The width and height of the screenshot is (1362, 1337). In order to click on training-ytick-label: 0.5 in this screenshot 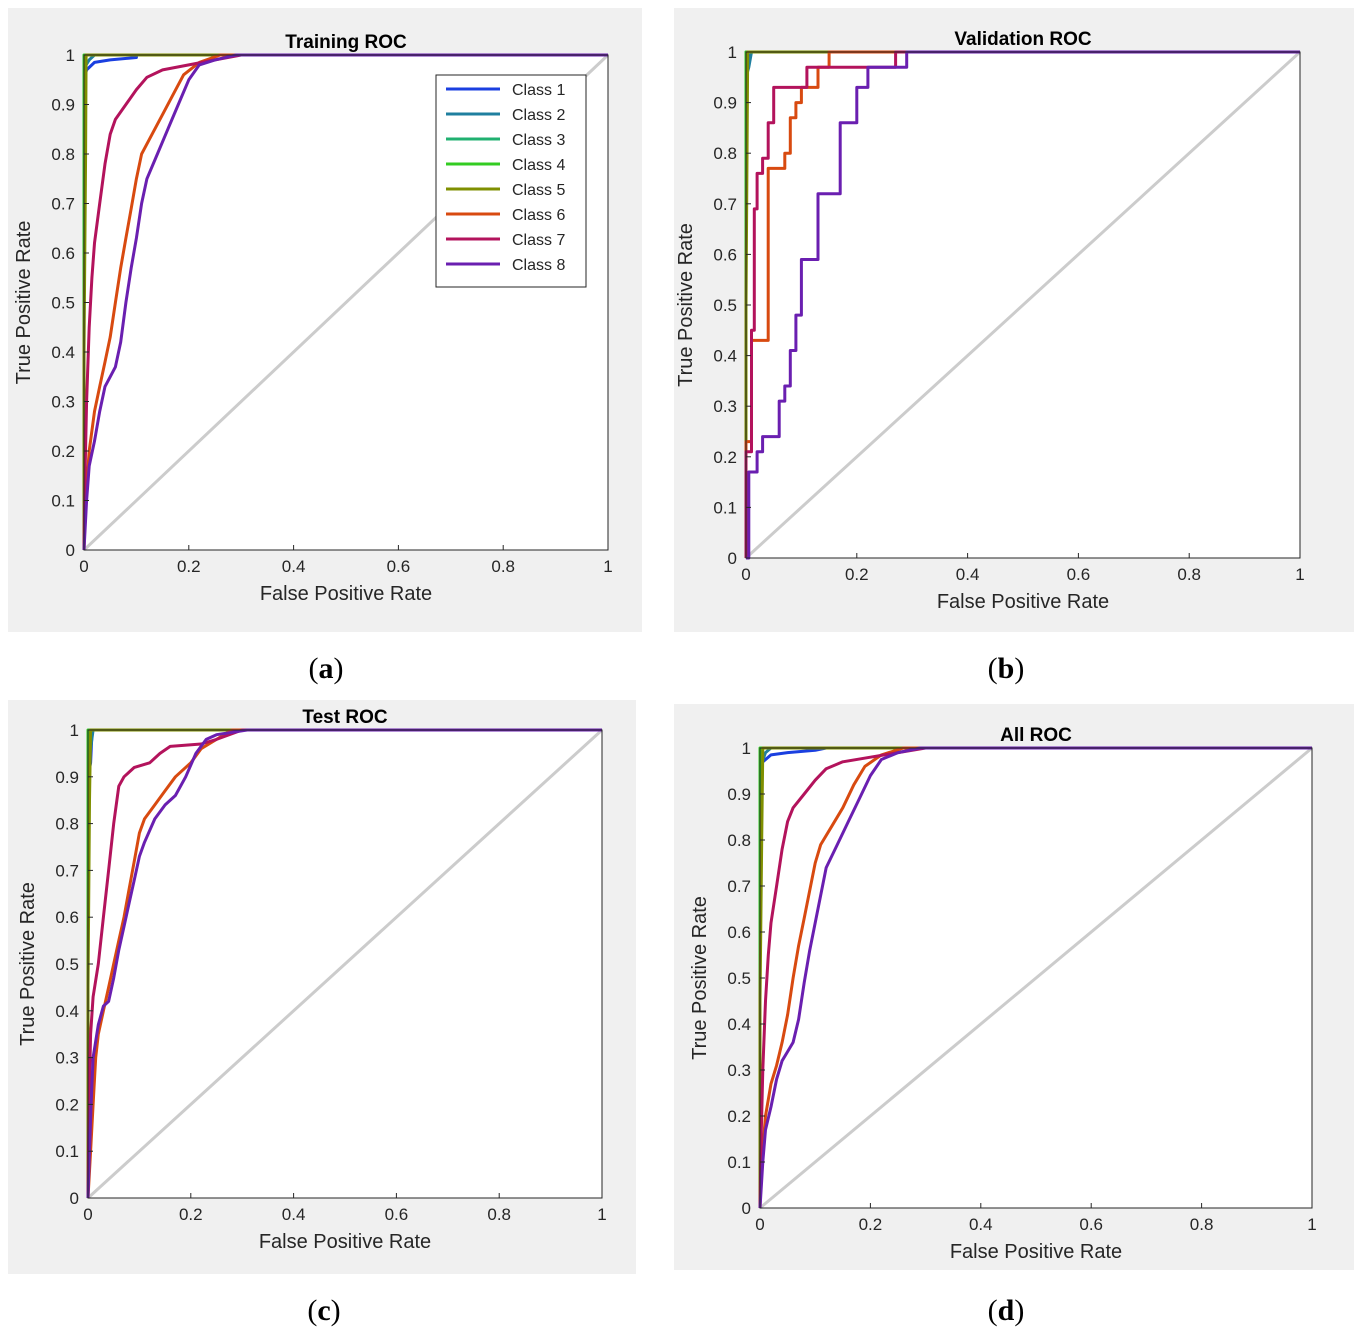, I will do `click(63, 303)`.